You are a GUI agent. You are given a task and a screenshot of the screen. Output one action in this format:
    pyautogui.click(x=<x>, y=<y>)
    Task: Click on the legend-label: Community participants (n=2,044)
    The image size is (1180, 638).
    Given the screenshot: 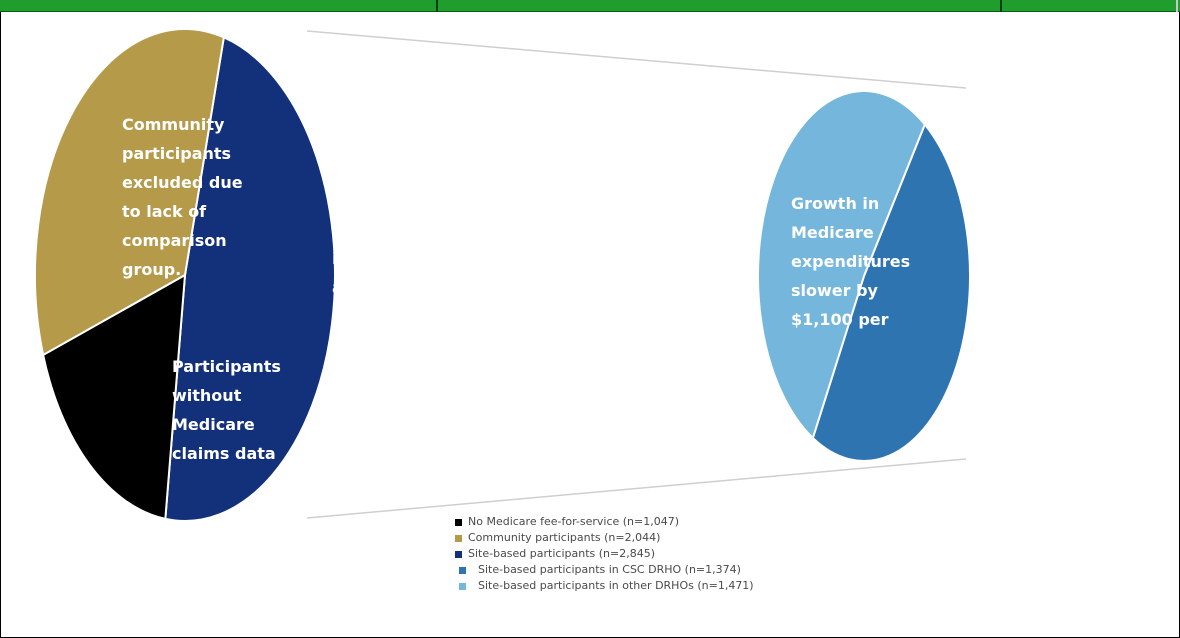 What is the action you would take?
    pyautogui.click(x=564, y=537)
    